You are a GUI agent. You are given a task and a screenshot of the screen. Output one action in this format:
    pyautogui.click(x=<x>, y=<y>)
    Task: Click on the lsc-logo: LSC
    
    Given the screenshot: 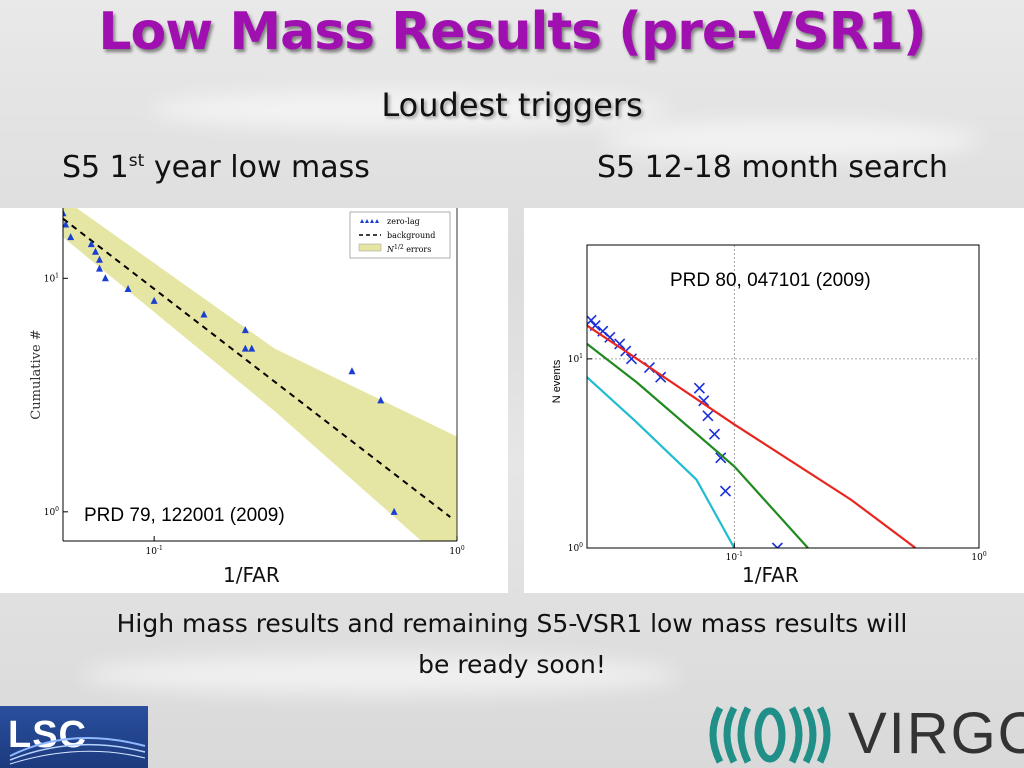 What is the action you would take?
    pyautogui.click(x=74, y=737)
    